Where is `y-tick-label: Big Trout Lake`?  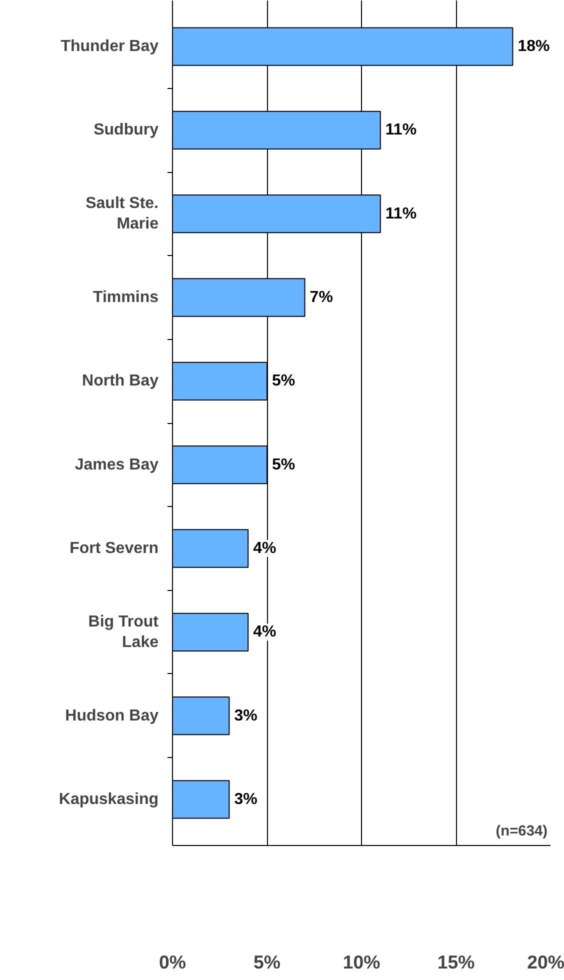 y-tick-label: Big Trout Lake is located at coordinates (124, 632).